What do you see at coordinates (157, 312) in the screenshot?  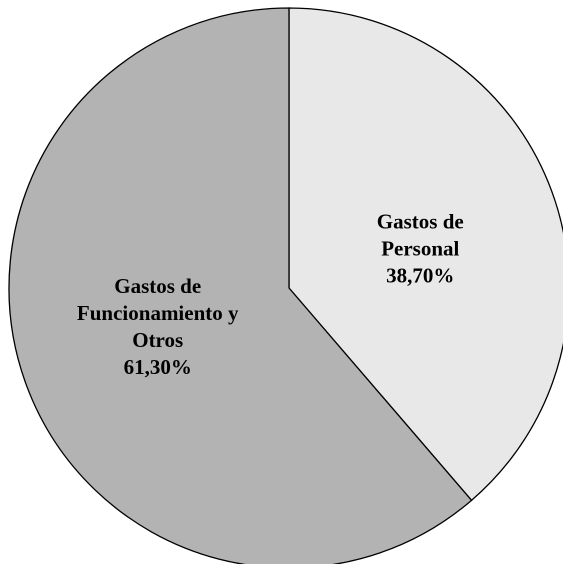 I see `slice-category: Gastos de Funcionamiento y Otros` at bounding box center [157, 312].